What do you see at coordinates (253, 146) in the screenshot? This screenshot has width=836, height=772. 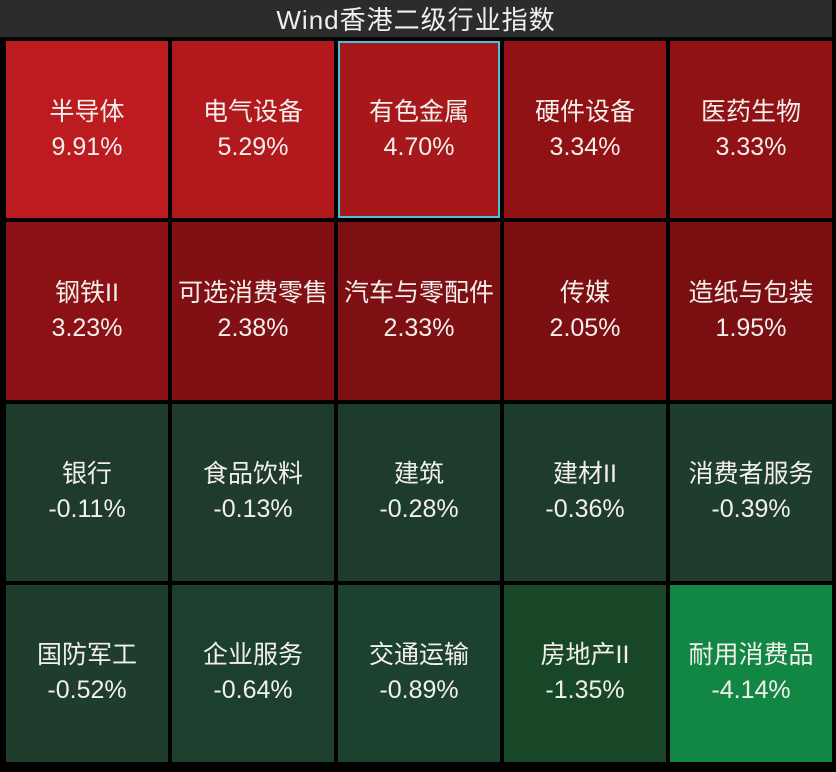 I see `industry-change-value: 5.29%` at bounding box center [253, 146].